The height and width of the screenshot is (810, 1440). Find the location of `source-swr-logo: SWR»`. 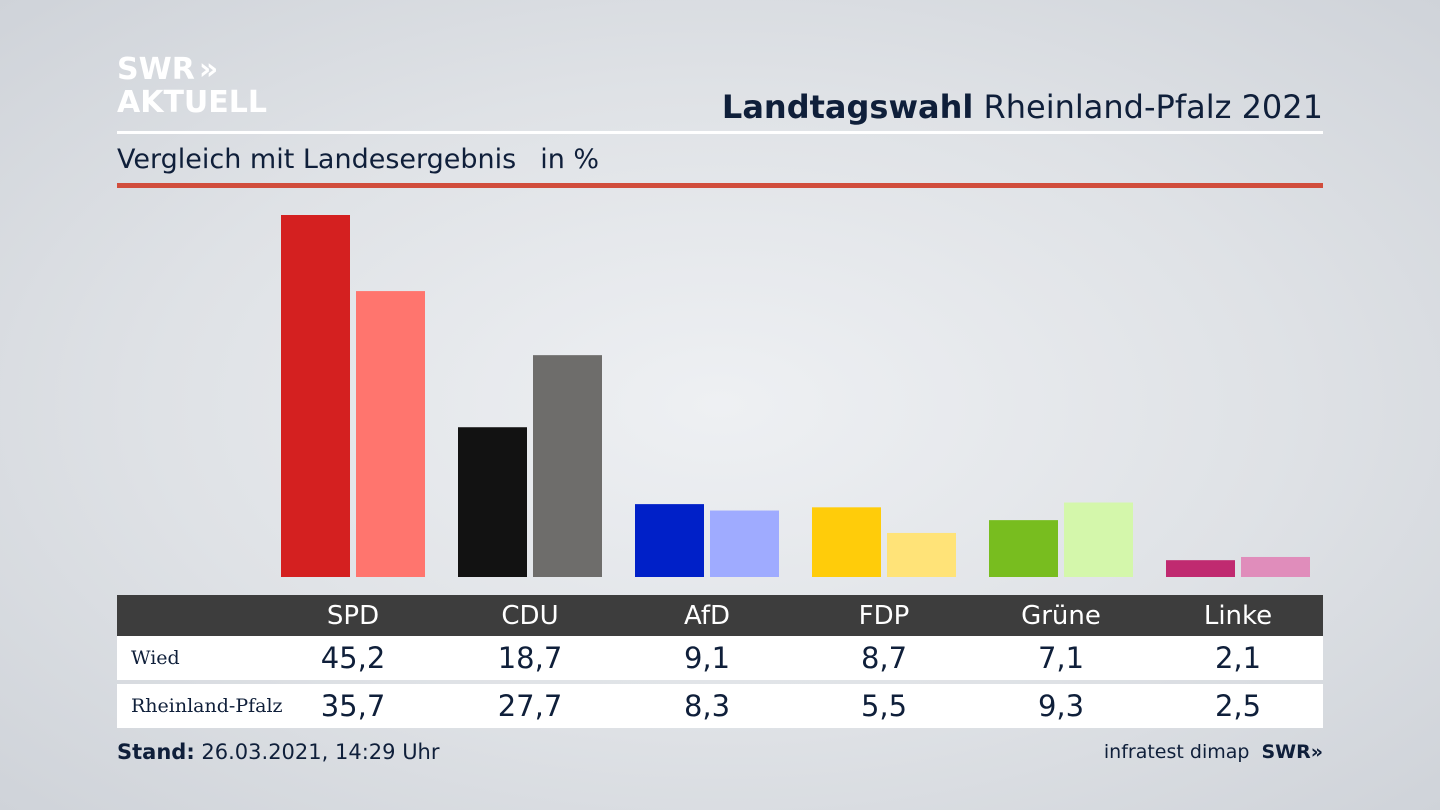

source-swr-logo: SWR» is located at coordinates (1292, 752).